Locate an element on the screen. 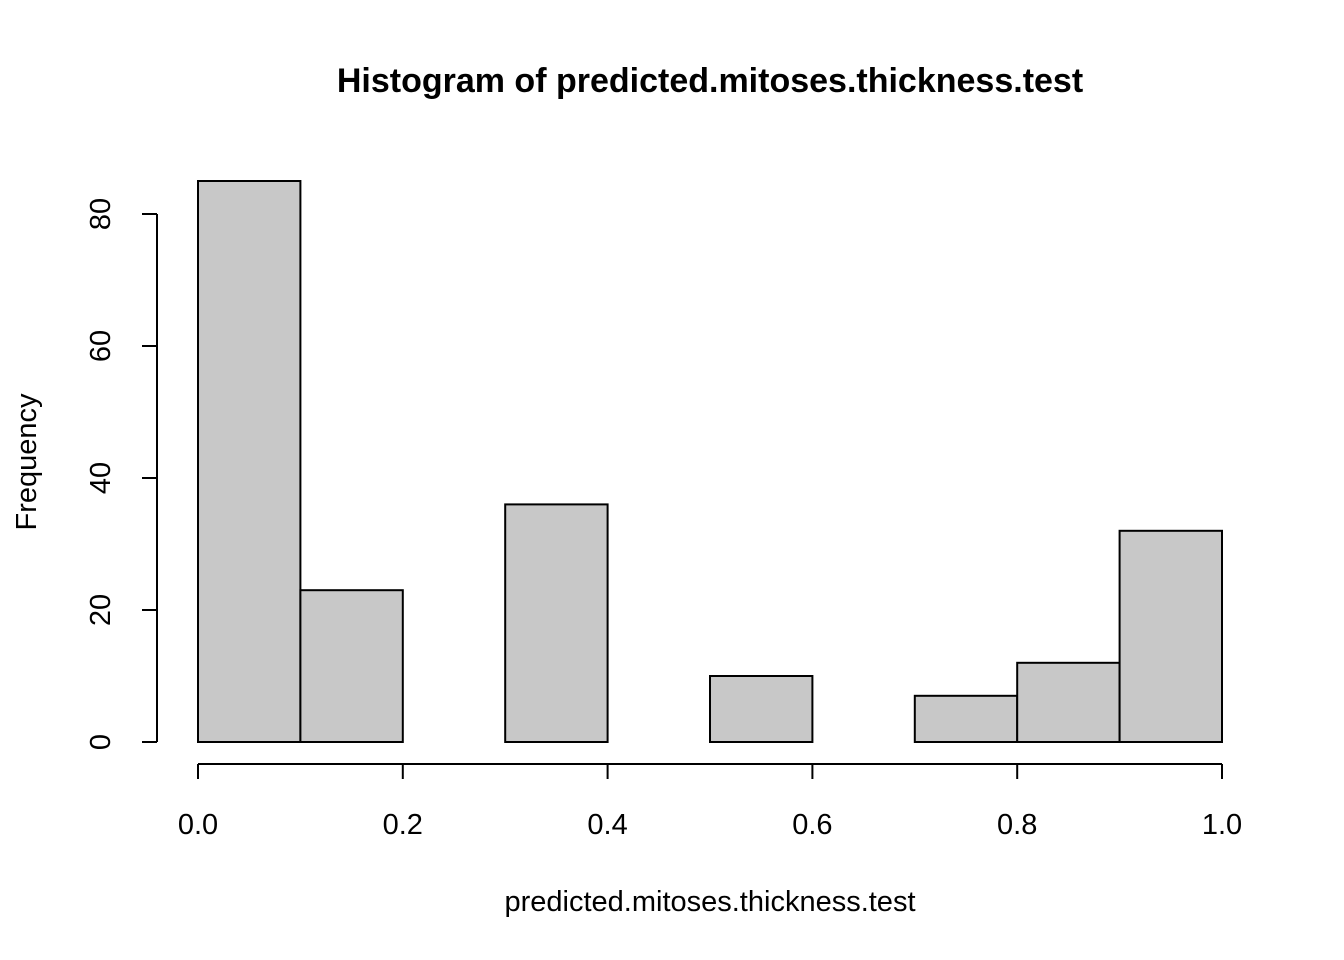  y-axis-label: Frequency is located at coordinates (27, 462).